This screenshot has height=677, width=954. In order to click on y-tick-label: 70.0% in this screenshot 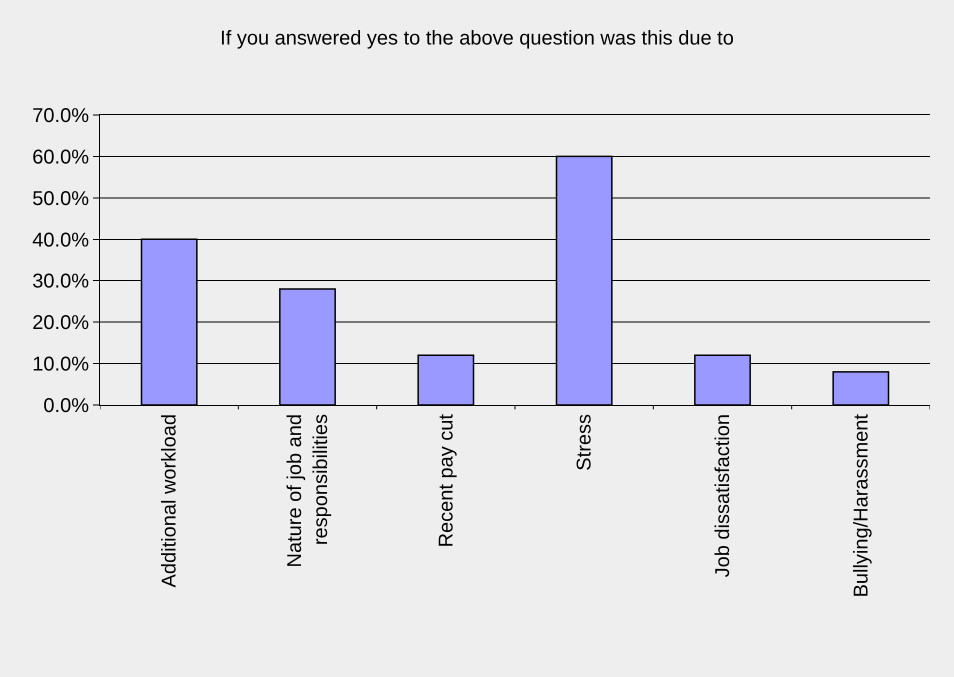, I will do `click(61, 116)`.